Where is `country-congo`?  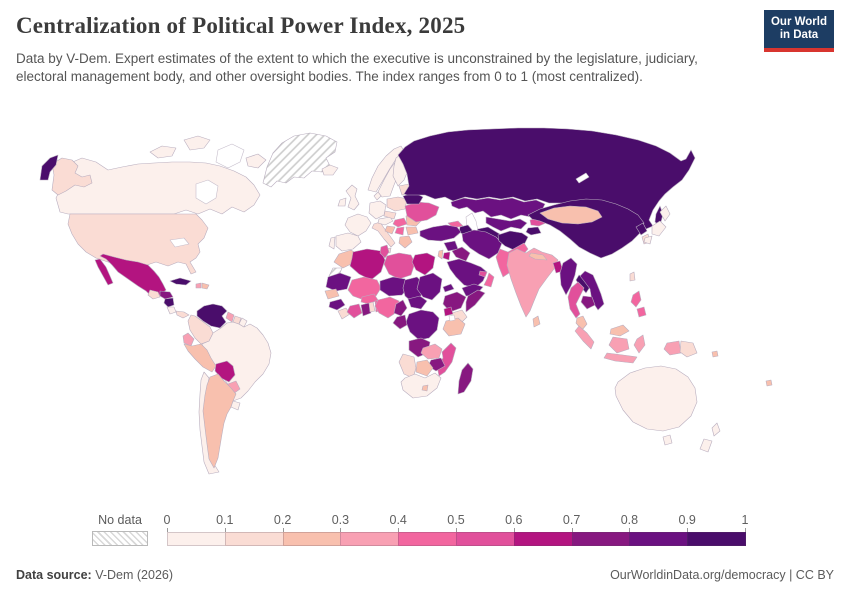 country-congo is located at coordinates (400, 322).